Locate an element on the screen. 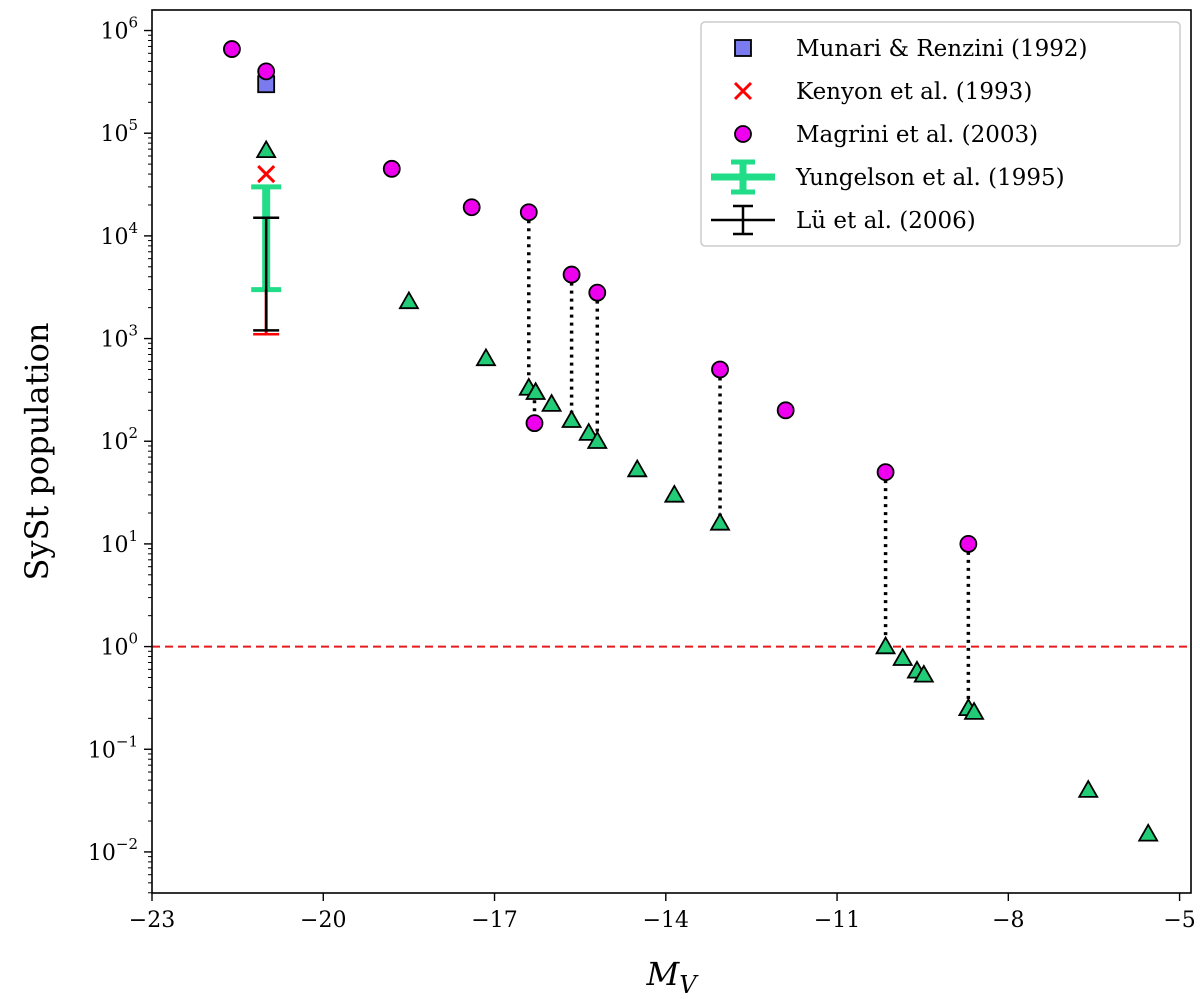 Image resolution: width=1200 pixels, height=999 pixels. legend-box is located at coordinates (940, 134).